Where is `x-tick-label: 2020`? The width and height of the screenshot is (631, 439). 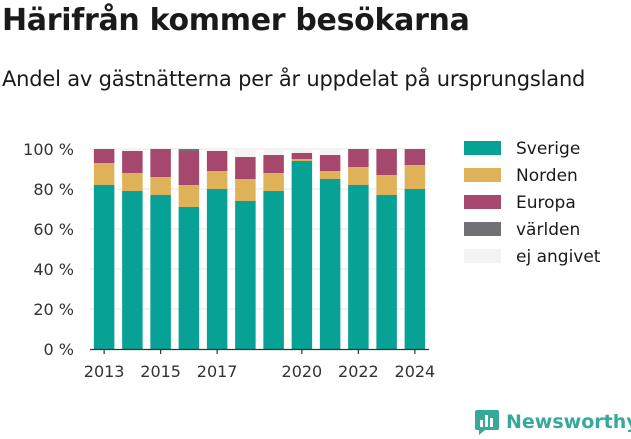
x-tick-label: 2020 is located at coordinates (302, 371).